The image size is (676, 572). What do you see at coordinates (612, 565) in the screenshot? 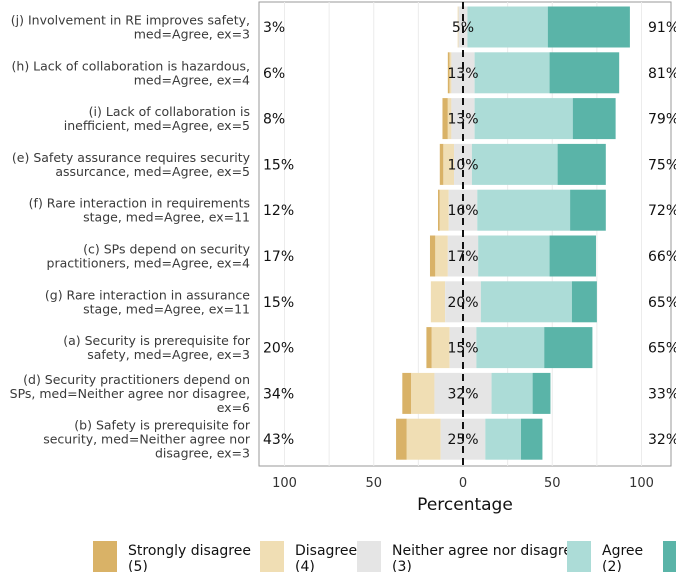
I see `legend-code: (2)` at bounding box center [612, 565].